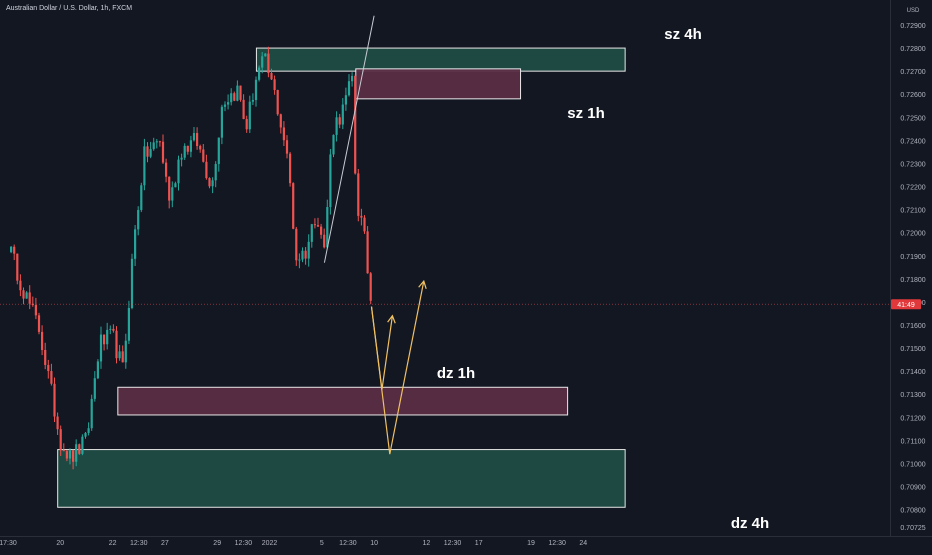  I want to click on price-tick-label: 0.72400, so click(912, 141).